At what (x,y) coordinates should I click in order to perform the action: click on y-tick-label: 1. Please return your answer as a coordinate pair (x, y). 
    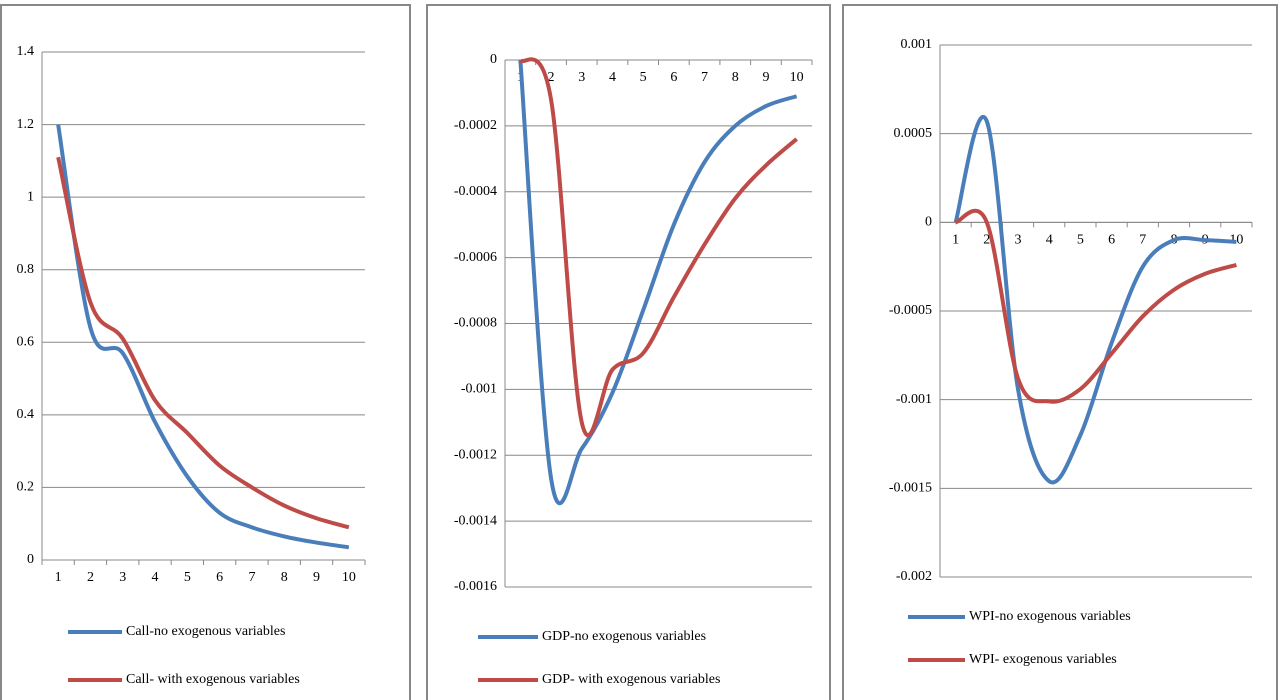
    Looking at the image, I should click on (30, 196).